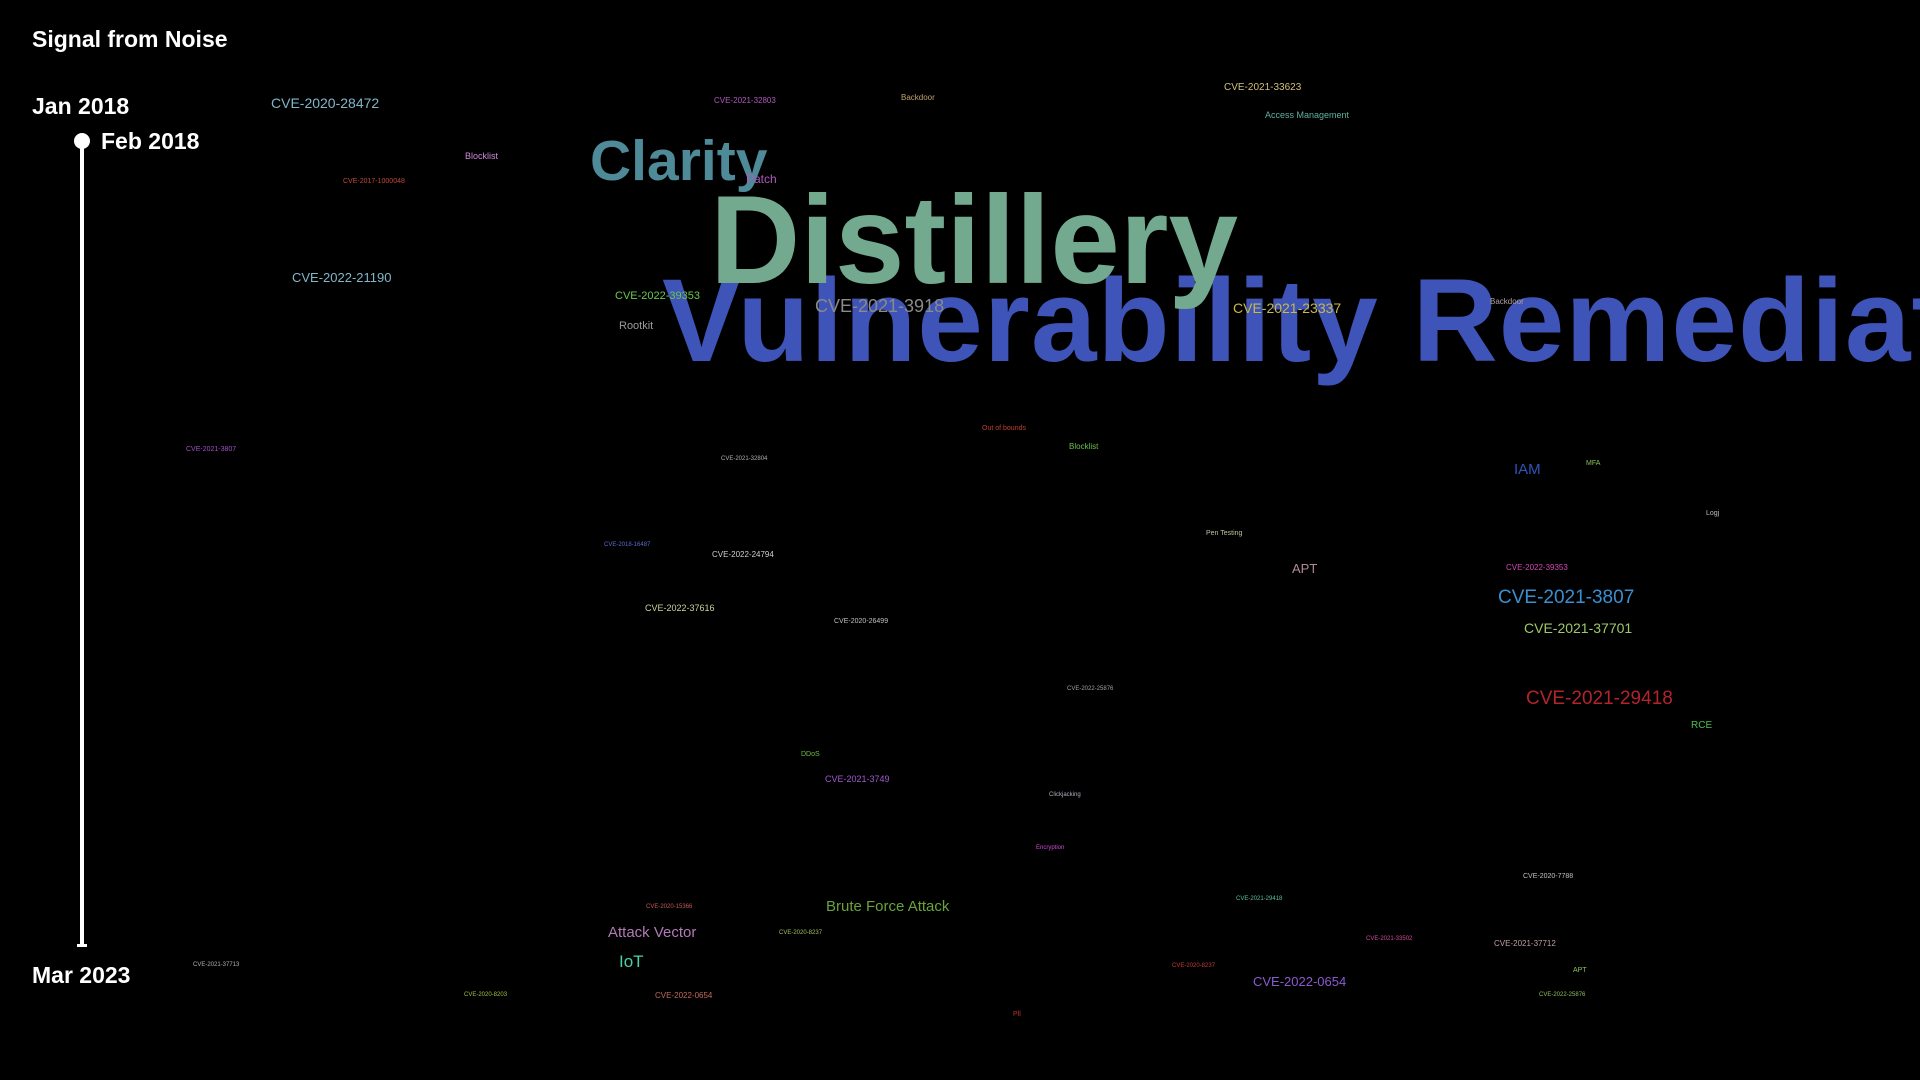 This screenshot has width=1920, height=1080. I want to click on word-term: CVE-2017-1000048, so click(374, 181).